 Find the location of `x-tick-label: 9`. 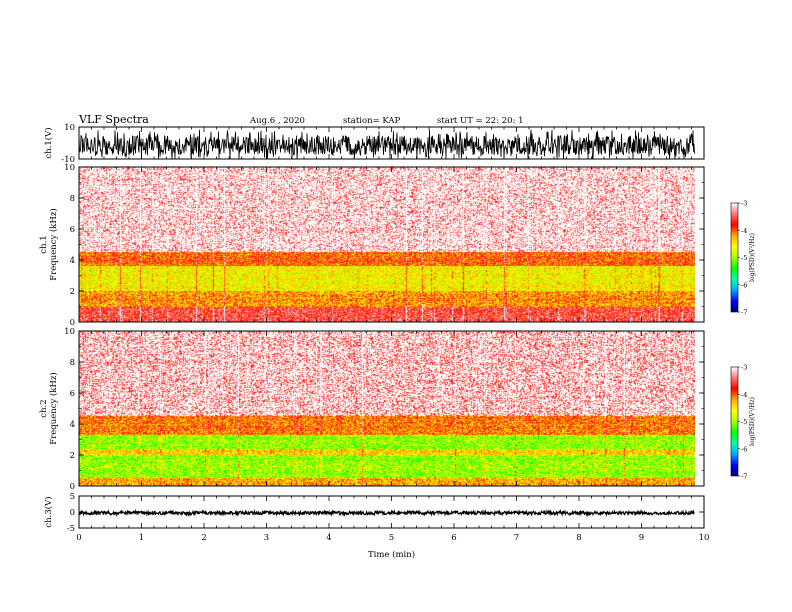

x-tick-label: 9 is located at coordinates (641, 538).